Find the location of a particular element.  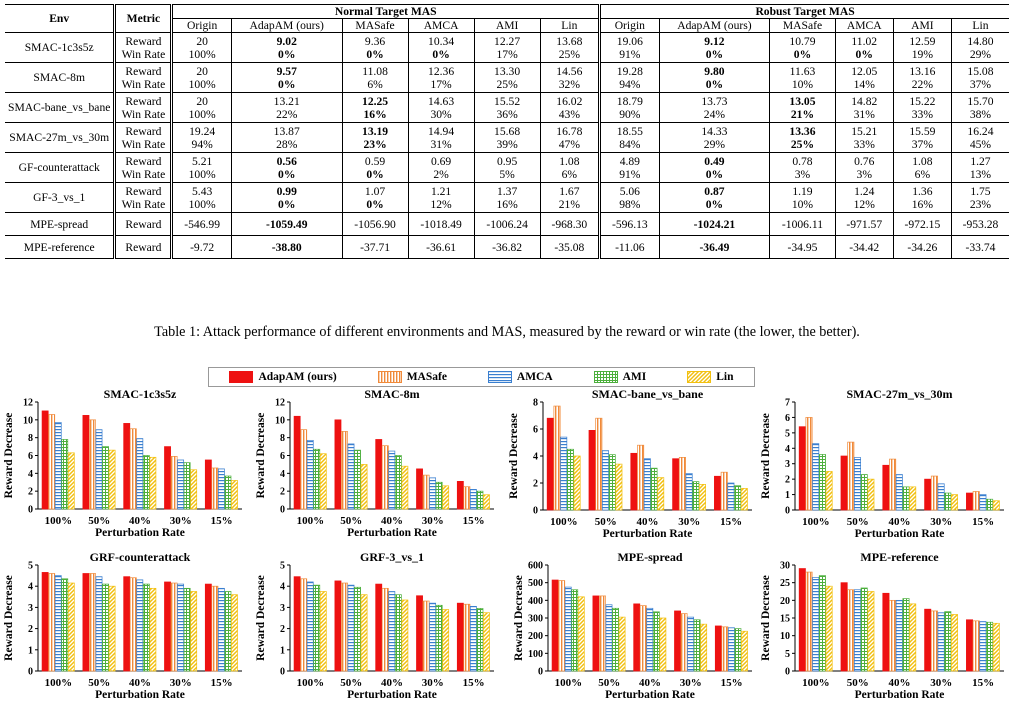

metric-label: Reward is located at coordinates (143, 41).